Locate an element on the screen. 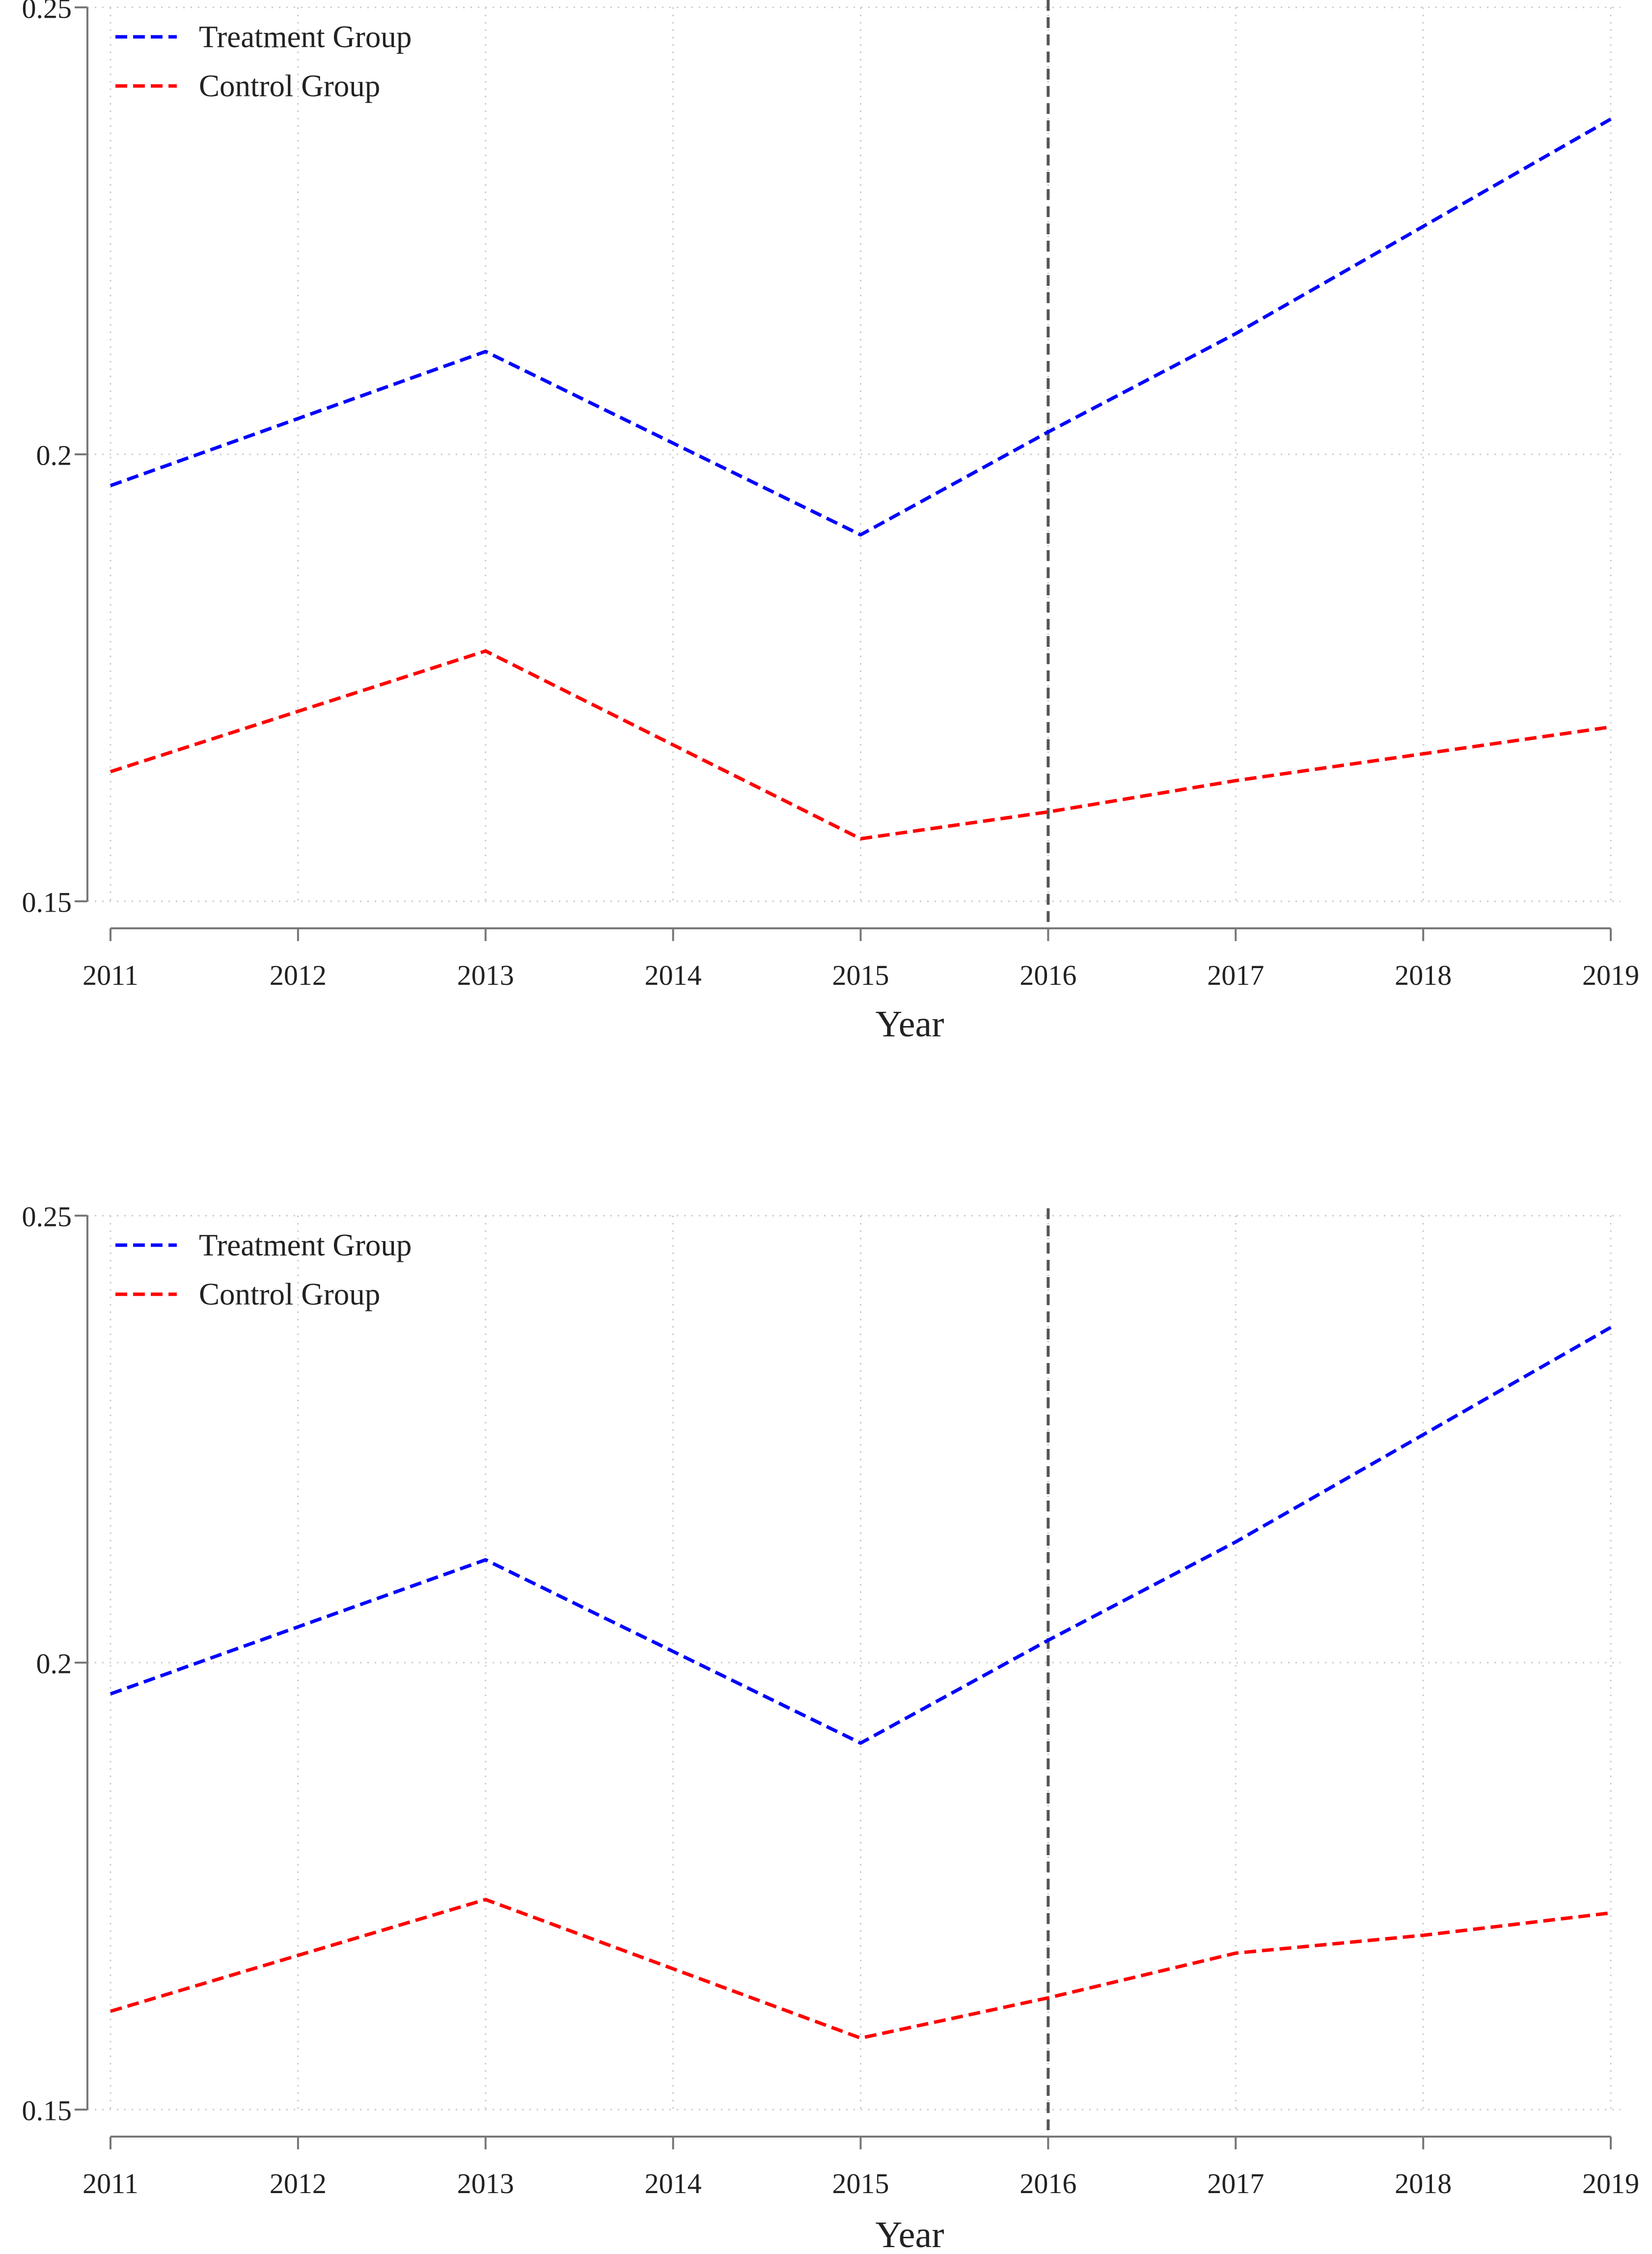  chart-1-x-tick-label: 2015 is located at coordinates (860, 975).